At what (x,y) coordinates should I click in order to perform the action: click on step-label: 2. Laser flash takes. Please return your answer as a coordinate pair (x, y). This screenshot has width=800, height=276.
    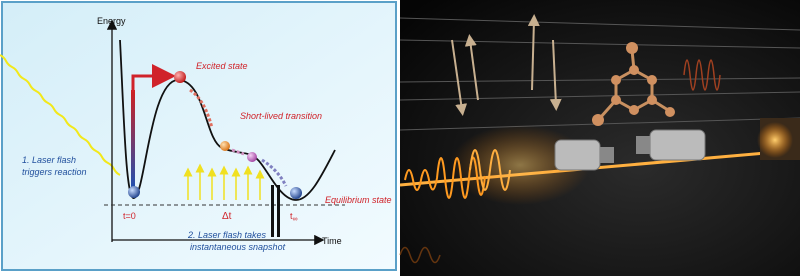
    Looking at the image, I should click on (227, 235).